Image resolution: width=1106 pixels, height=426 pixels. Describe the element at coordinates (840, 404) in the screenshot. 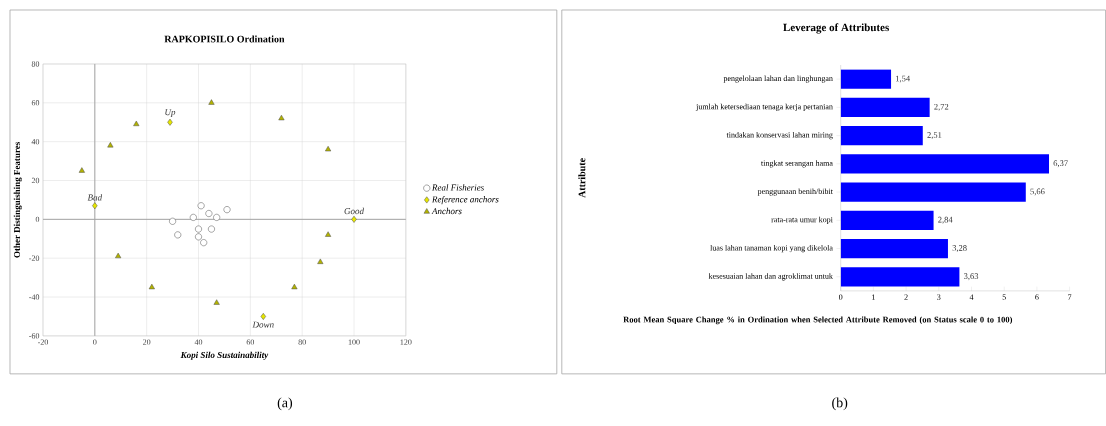

I see `text: (b)` at that location.